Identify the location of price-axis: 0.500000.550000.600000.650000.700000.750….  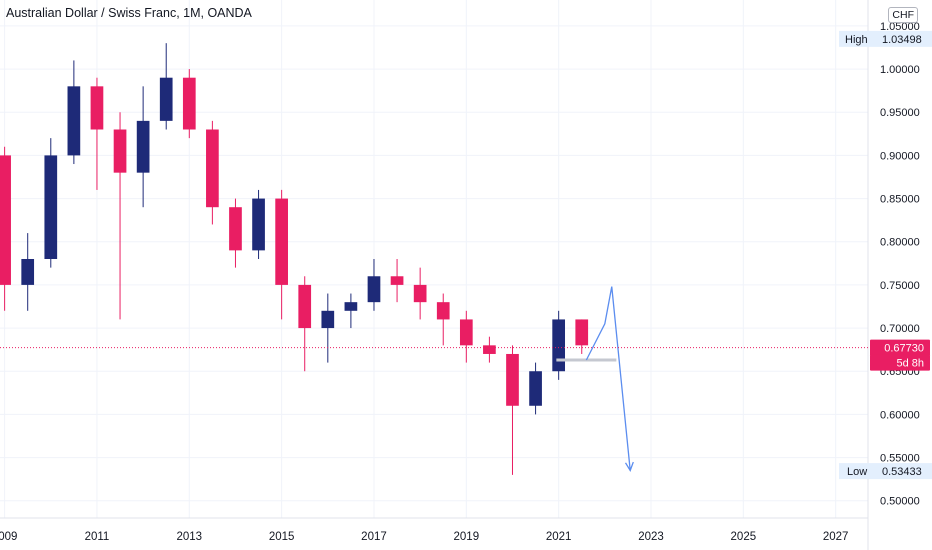
(900, 264).